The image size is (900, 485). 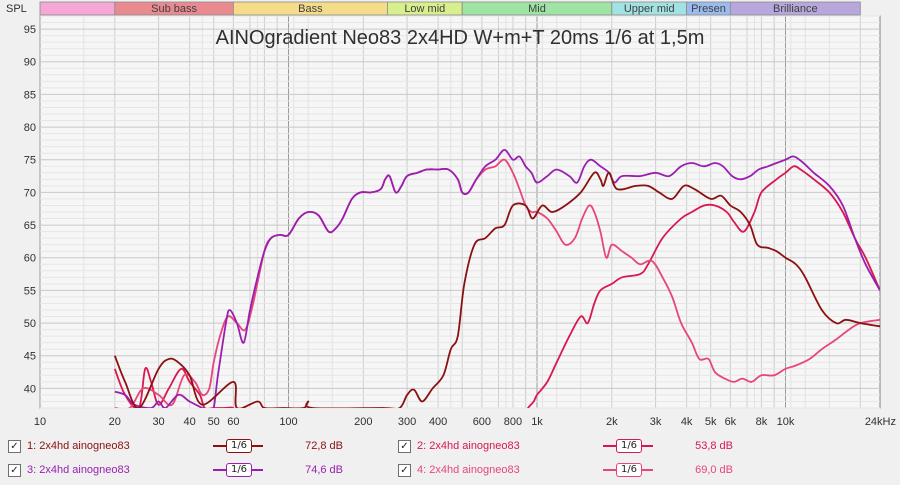 I want to click on y-axis-ticks: 40 45 50 55 60 65 70 75 80 85 90 95, so click(x=30, y=209).